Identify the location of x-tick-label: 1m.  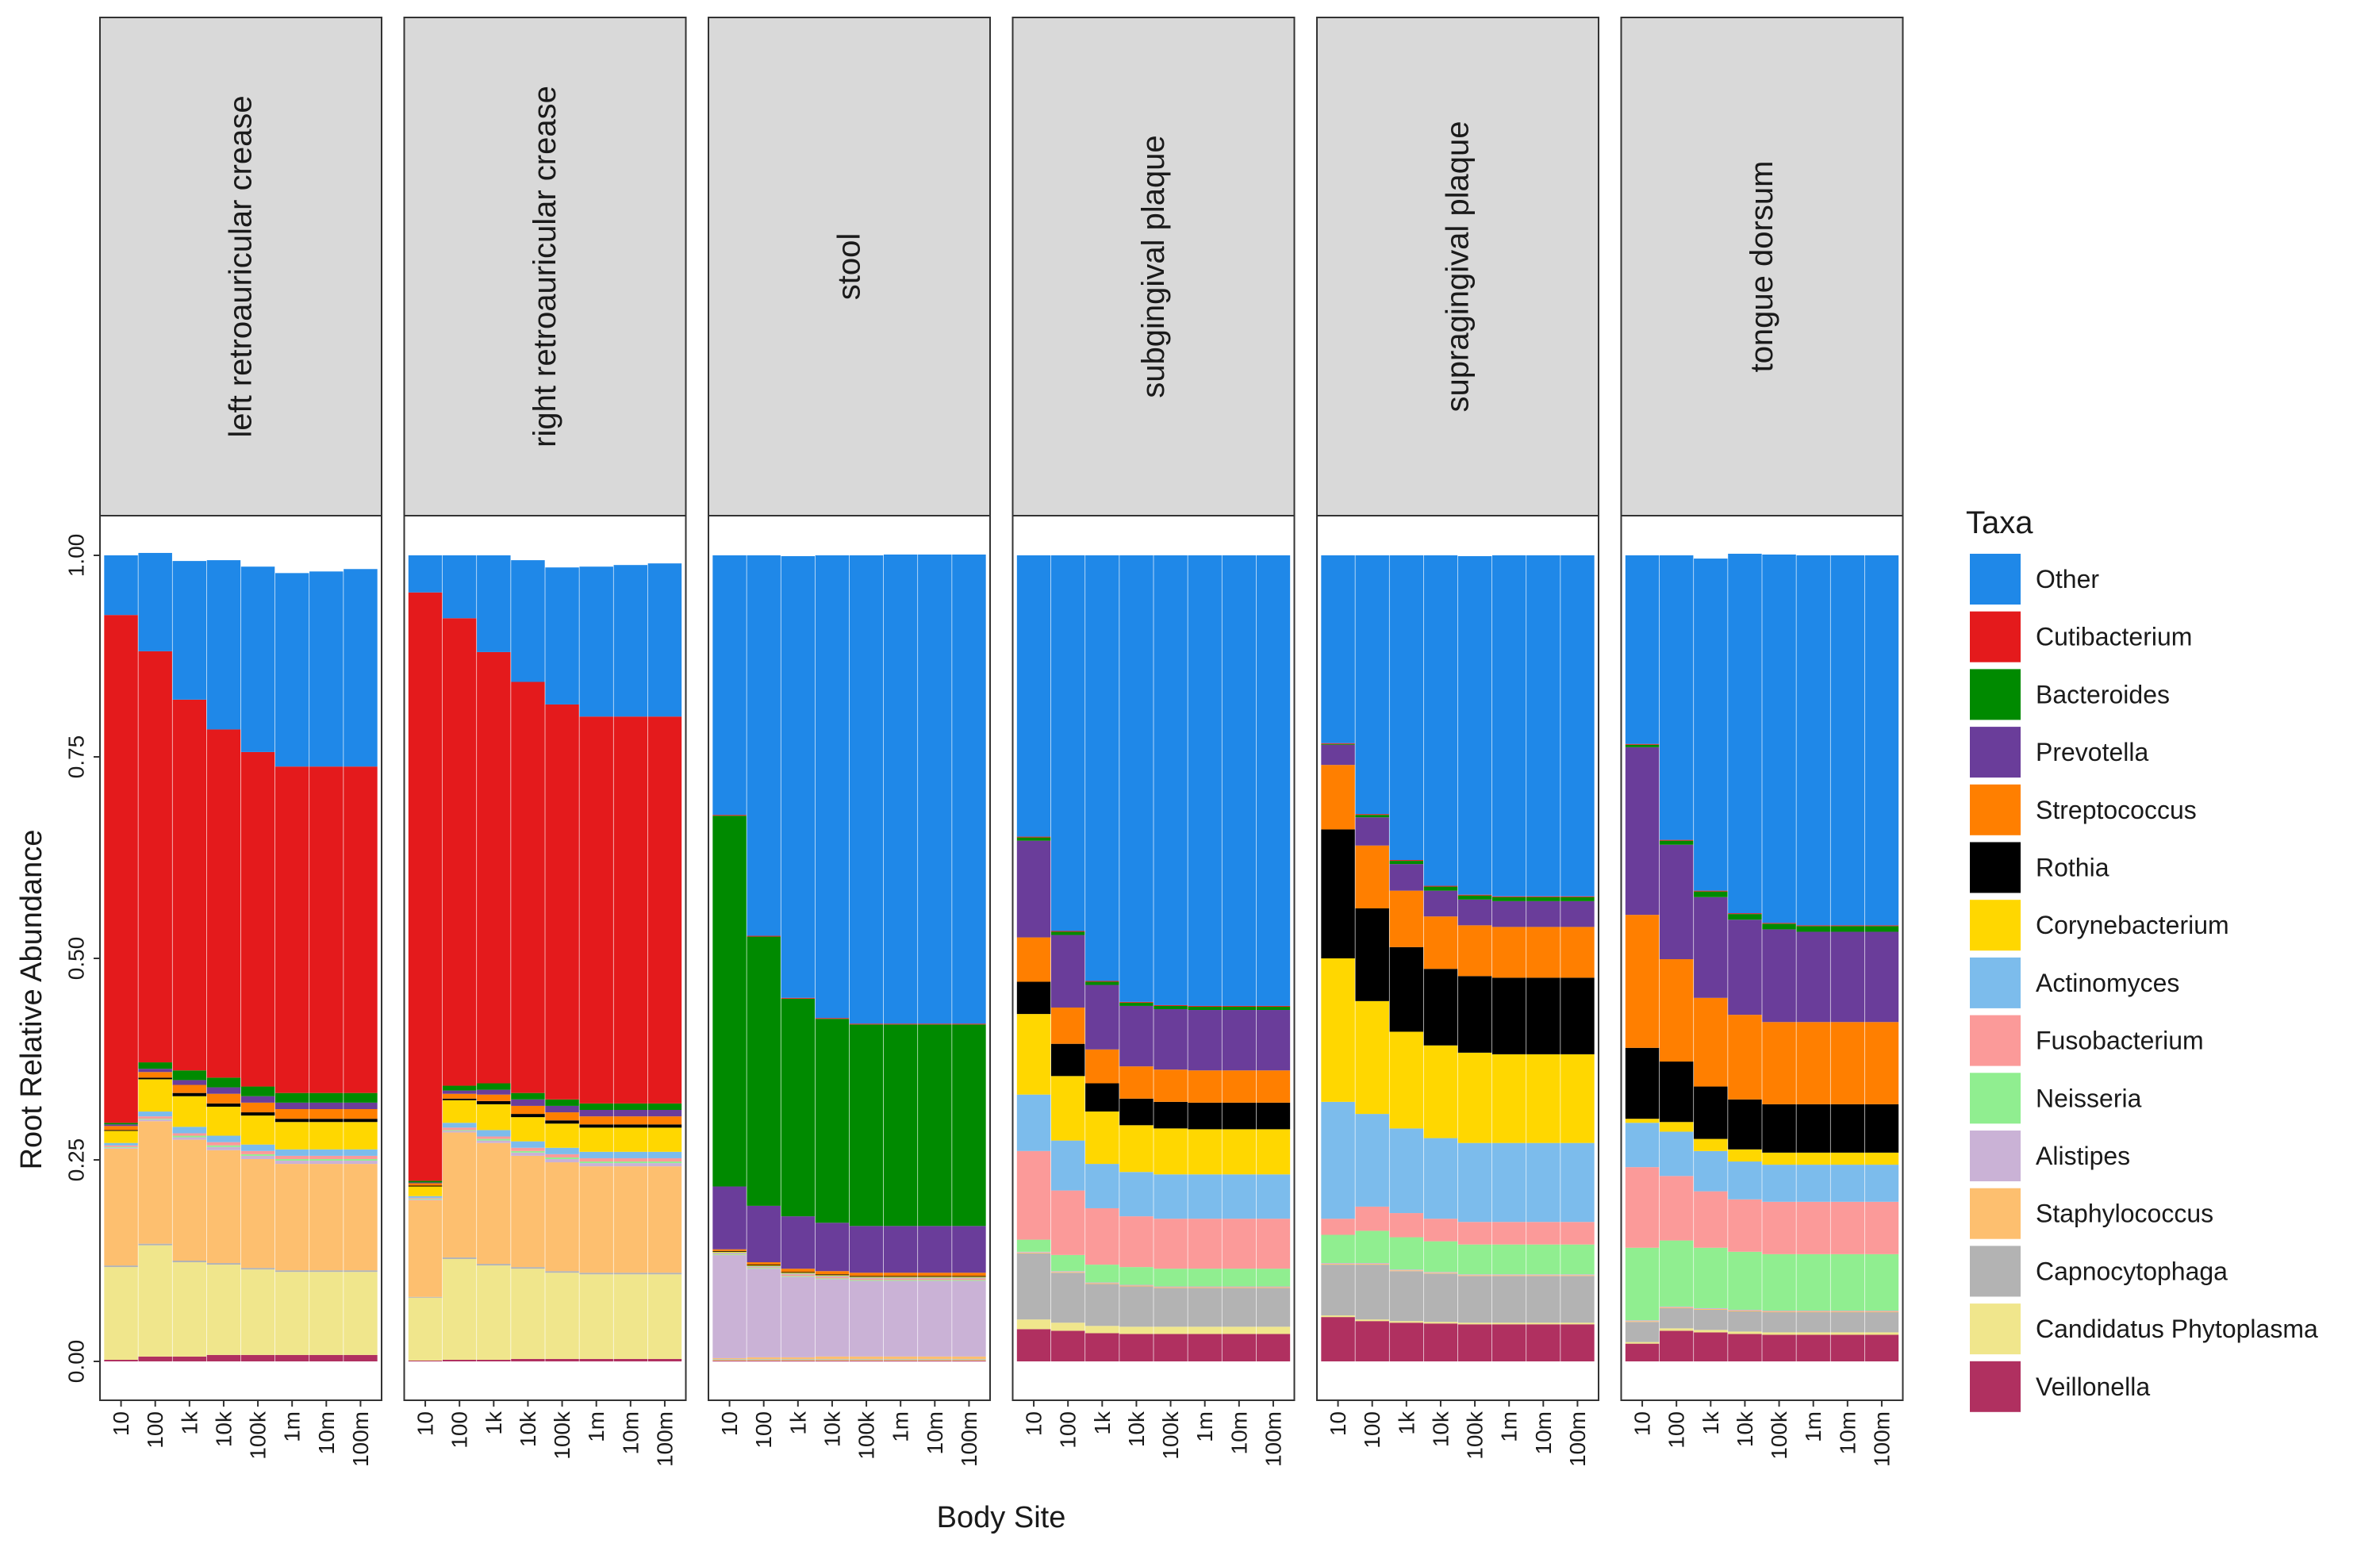
(901, 1426).